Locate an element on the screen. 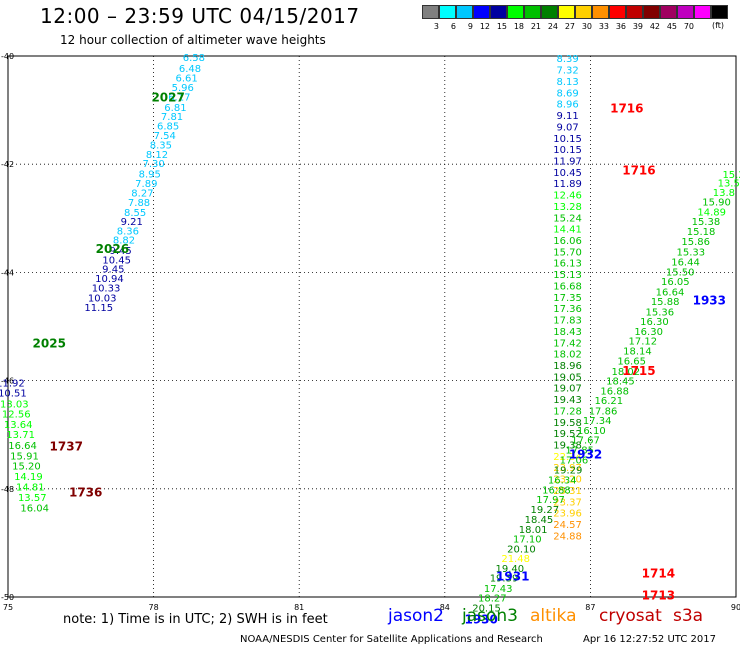 This screenshot has width=740, height=650. x-tick-label: 84 is located at coordinates (445, 607).